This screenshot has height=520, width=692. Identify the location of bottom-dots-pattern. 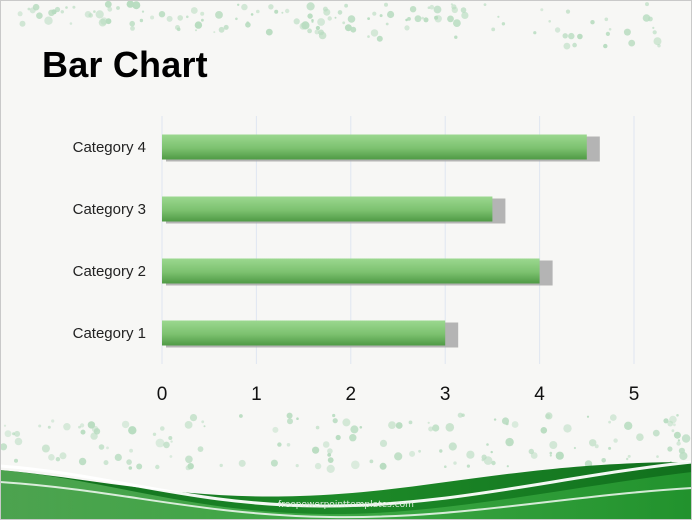
(345, 442).